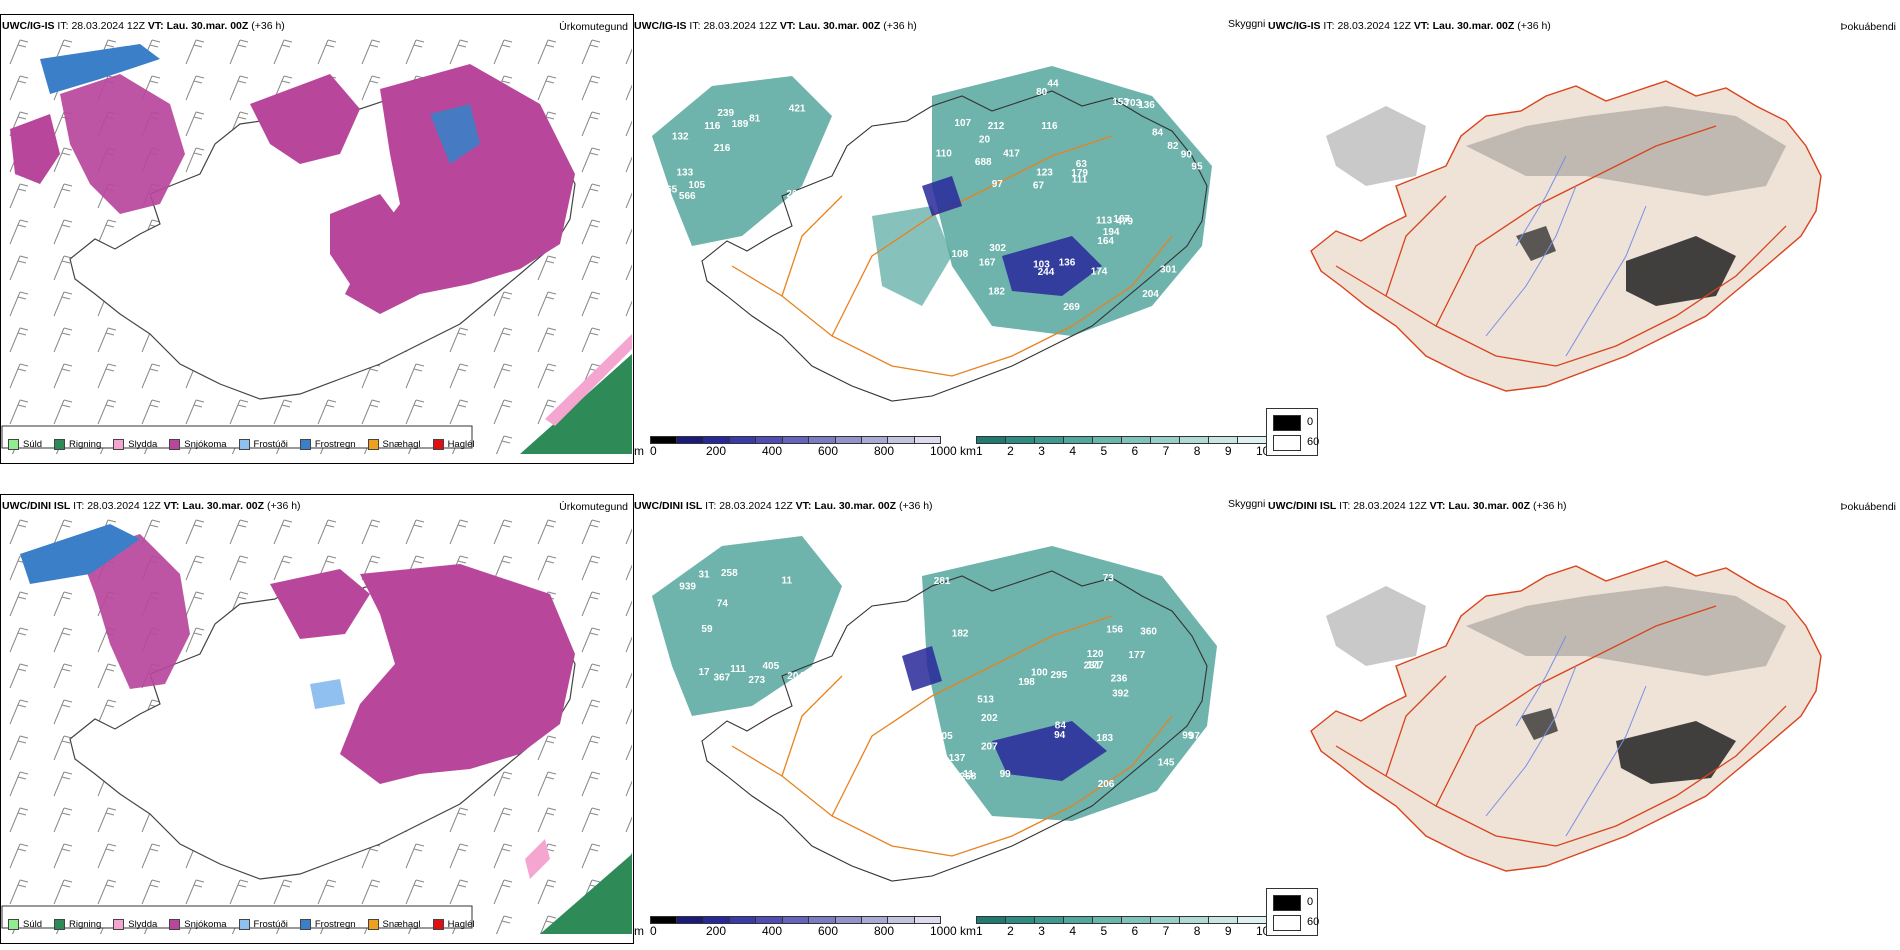 The height and width of the screenshot is (950, 1900). Describe the element at coordinates (723, 603) in the screenshot. I see `snow-depth-label: 74` at that location.